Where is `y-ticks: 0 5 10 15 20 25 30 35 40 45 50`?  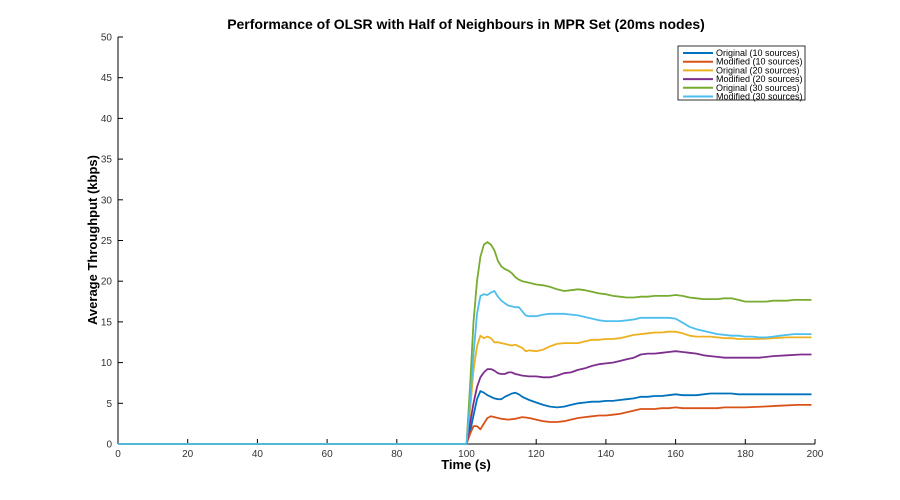
y-ticks: 0 5 10 15 20 25 30 35 40 45 50 is located at coordinates (112, 242).